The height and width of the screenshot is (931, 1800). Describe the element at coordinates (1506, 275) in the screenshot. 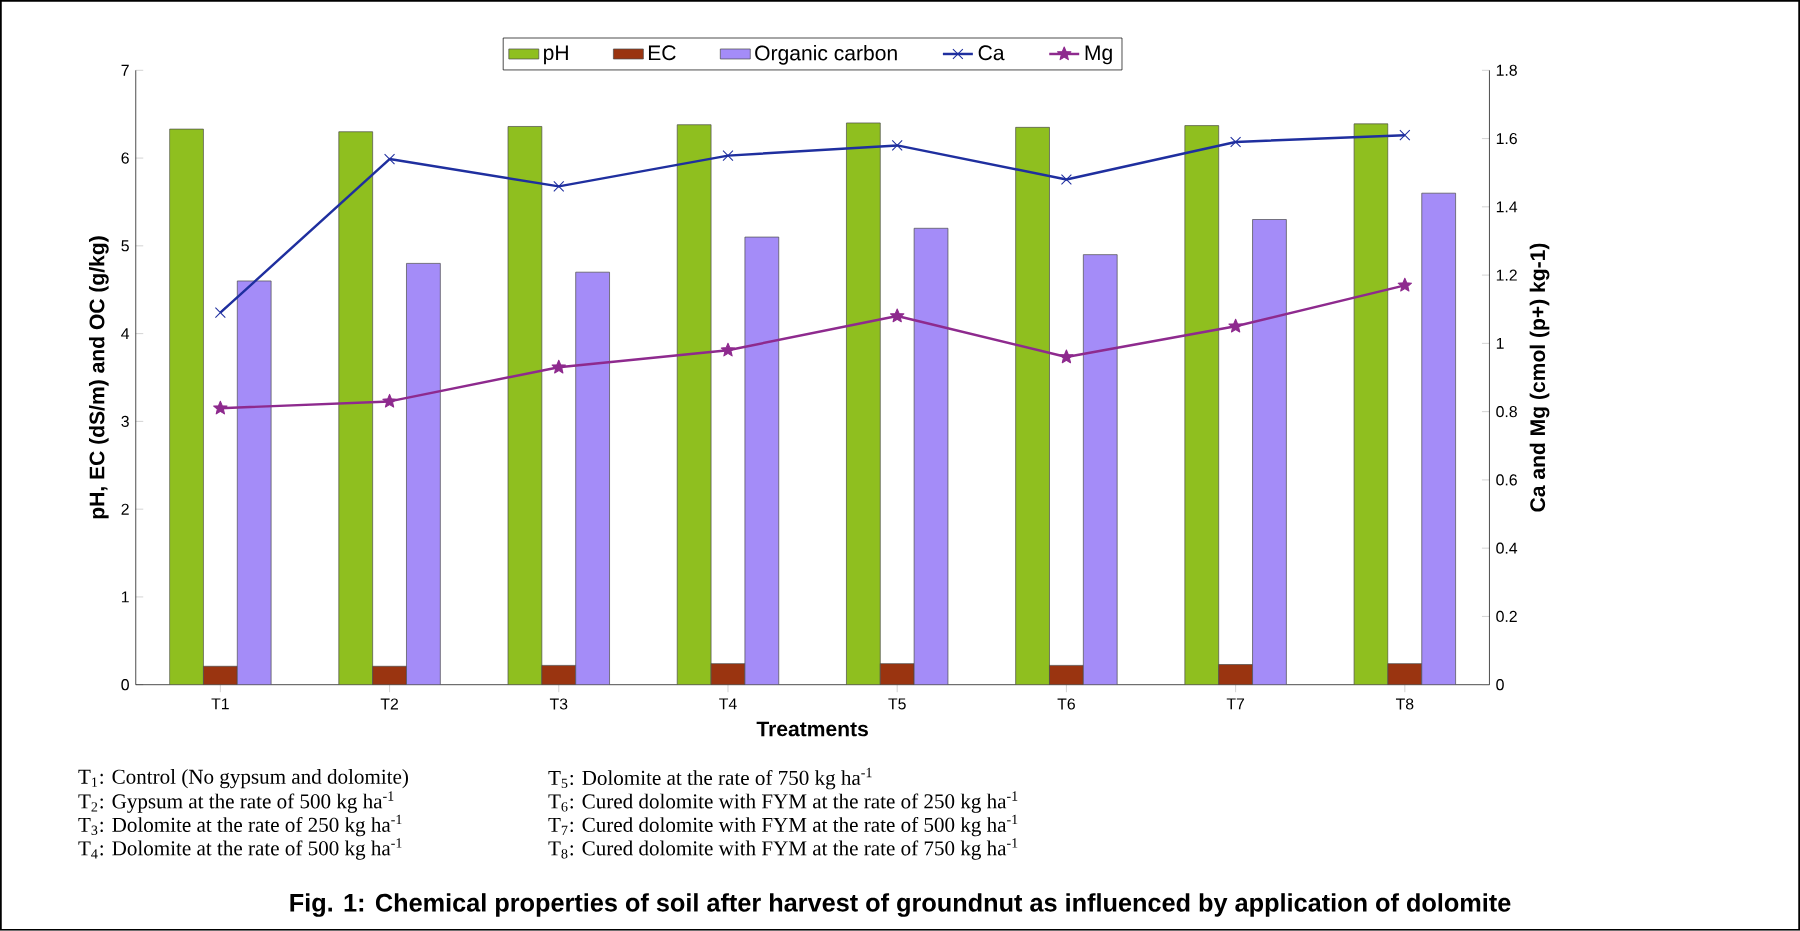

I see `y2-tick-label: 1.2` at that location.